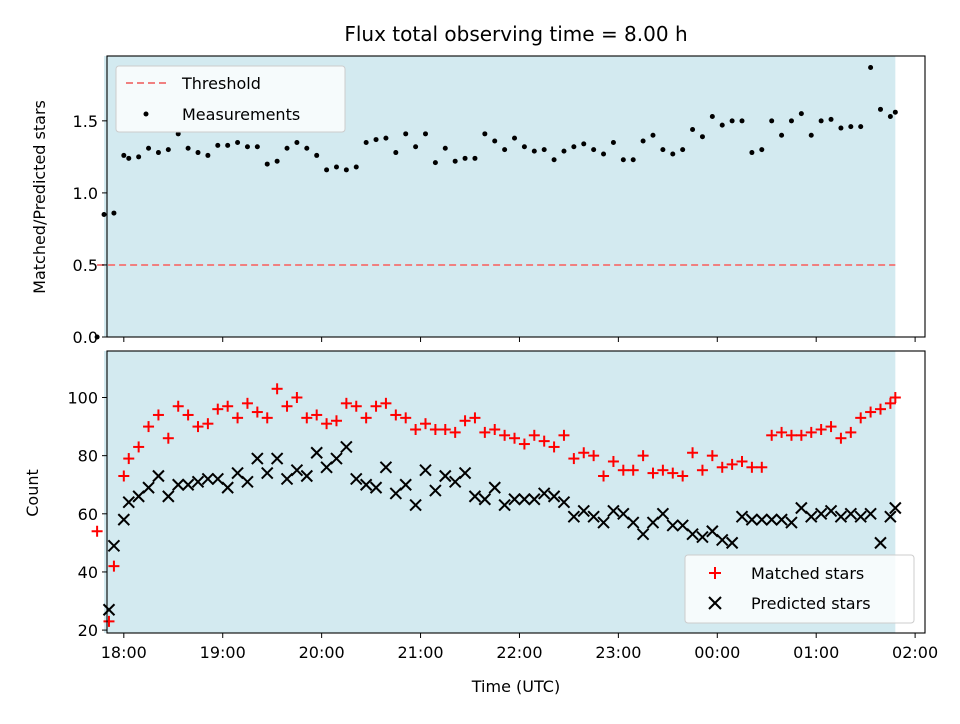 The height and width of the screenshot is (724, 960). Describe the element at coordinates (618, 652) in the screenshot. I see `x-tick-label: 23:00` at that location.